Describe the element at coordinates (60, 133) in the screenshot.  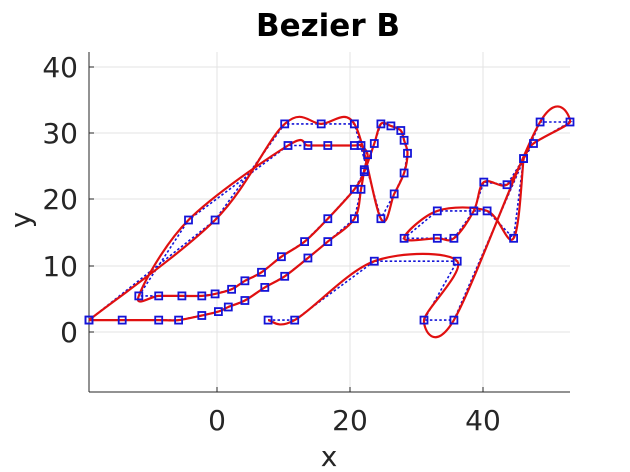
I see `y-tick-label-30: 30` at that location.